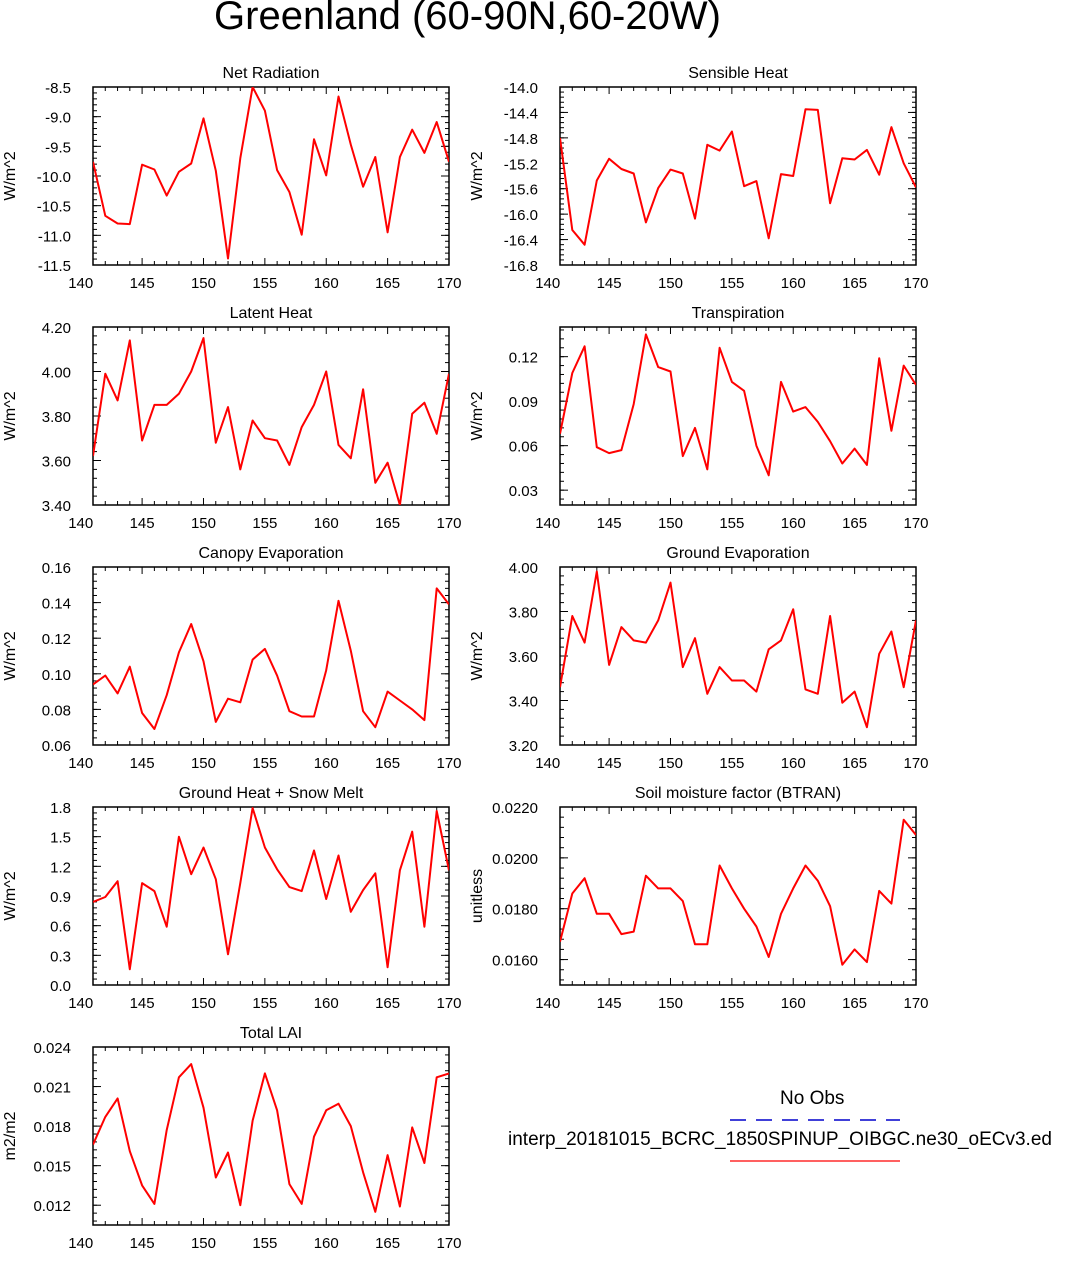 The image size is (1077, 1261). Describe the element at coordinates (271, 793) in the screenshot. I see `panel-title: Ground Heat + Snow Melt` at that location.